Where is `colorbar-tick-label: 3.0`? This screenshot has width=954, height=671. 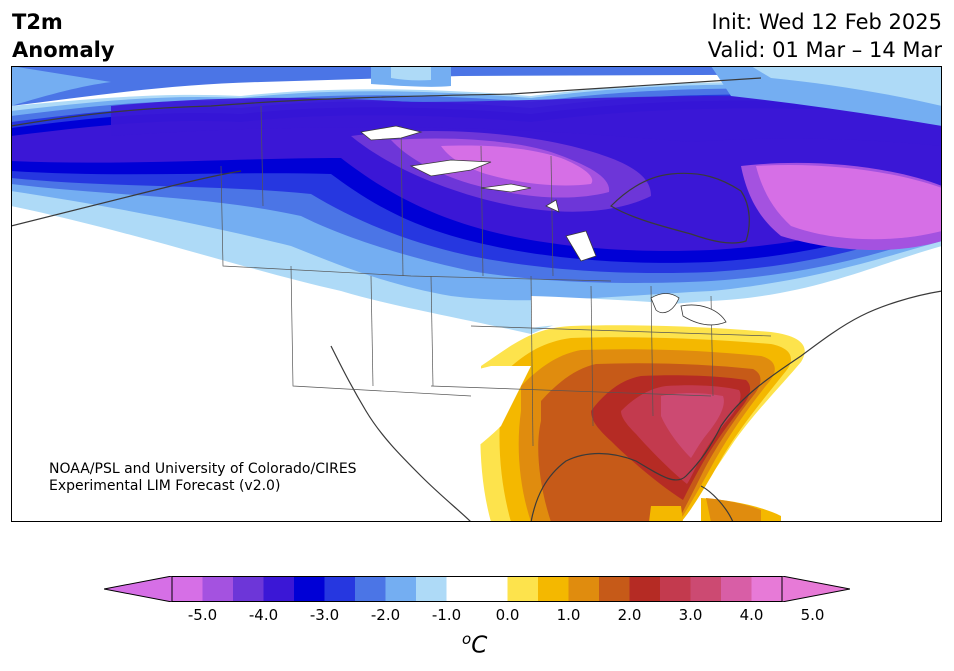
colorbar-tick-label: 3.0 is located at coordinates (690, 615).